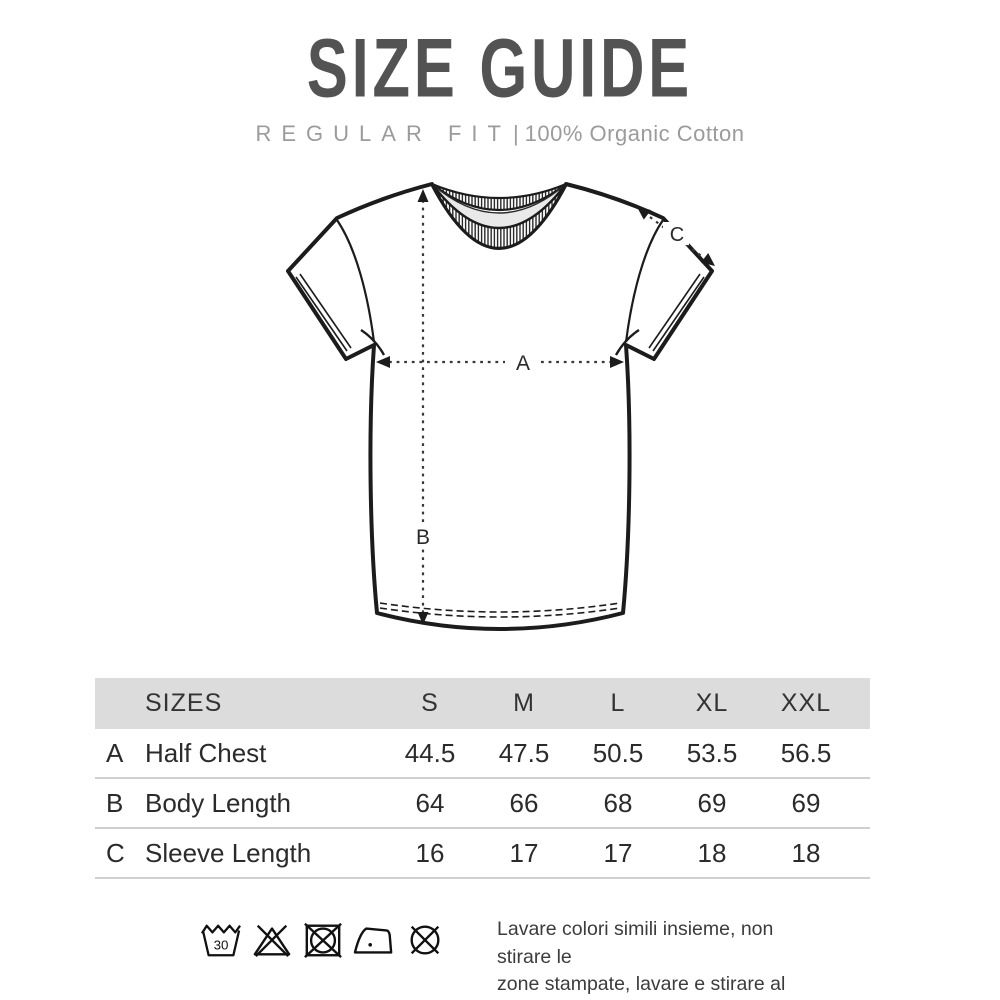 The height and width of the screenshot is (1000, 1000). I want to click on care-icons-row: 30, so click(323, 940).